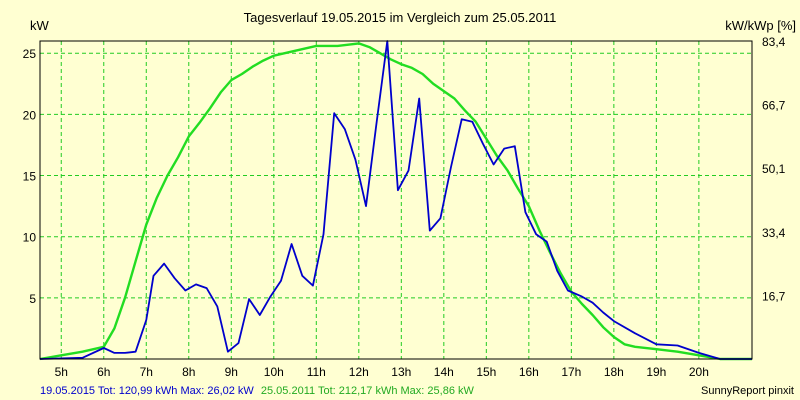  Describe the element at coordinates (274, 372) in the screenshot. I see `x-tick-label: 10h` at that location.